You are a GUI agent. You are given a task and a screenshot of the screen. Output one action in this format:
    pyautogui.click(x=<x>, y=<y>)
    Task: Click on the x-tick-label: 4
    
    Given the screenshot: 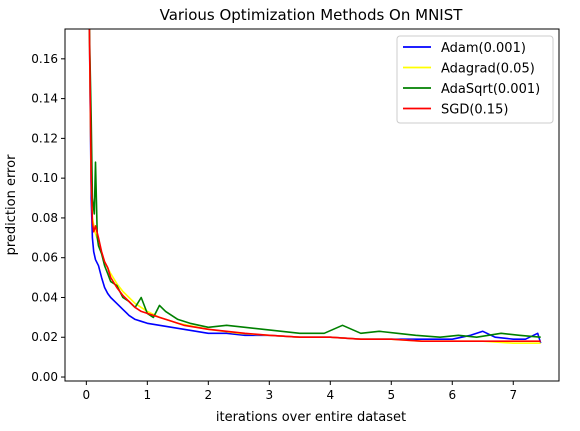 What is the action you would take?
    pyautogui.click(x=330, y=395)
    